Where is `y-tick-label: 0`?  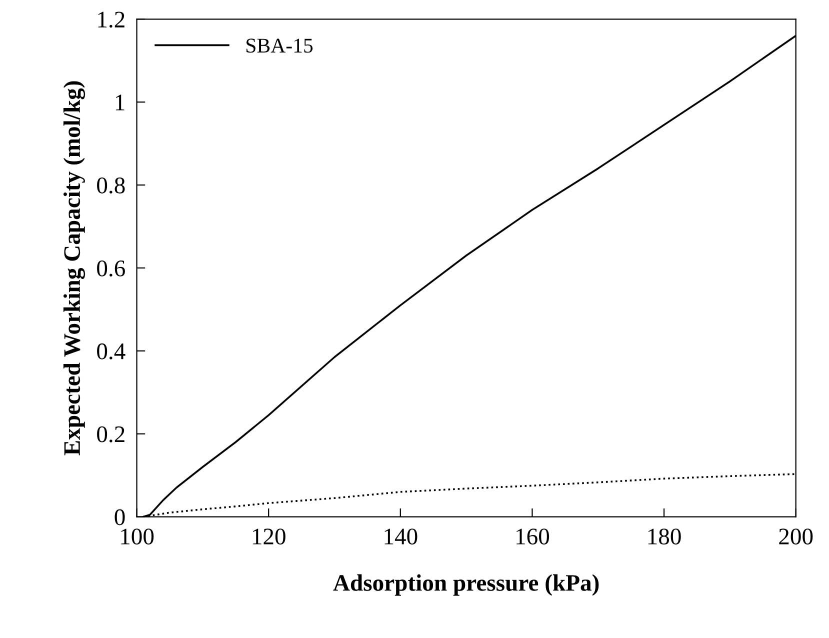
y-tick-label: 0 is located at coordinates (119, 517).